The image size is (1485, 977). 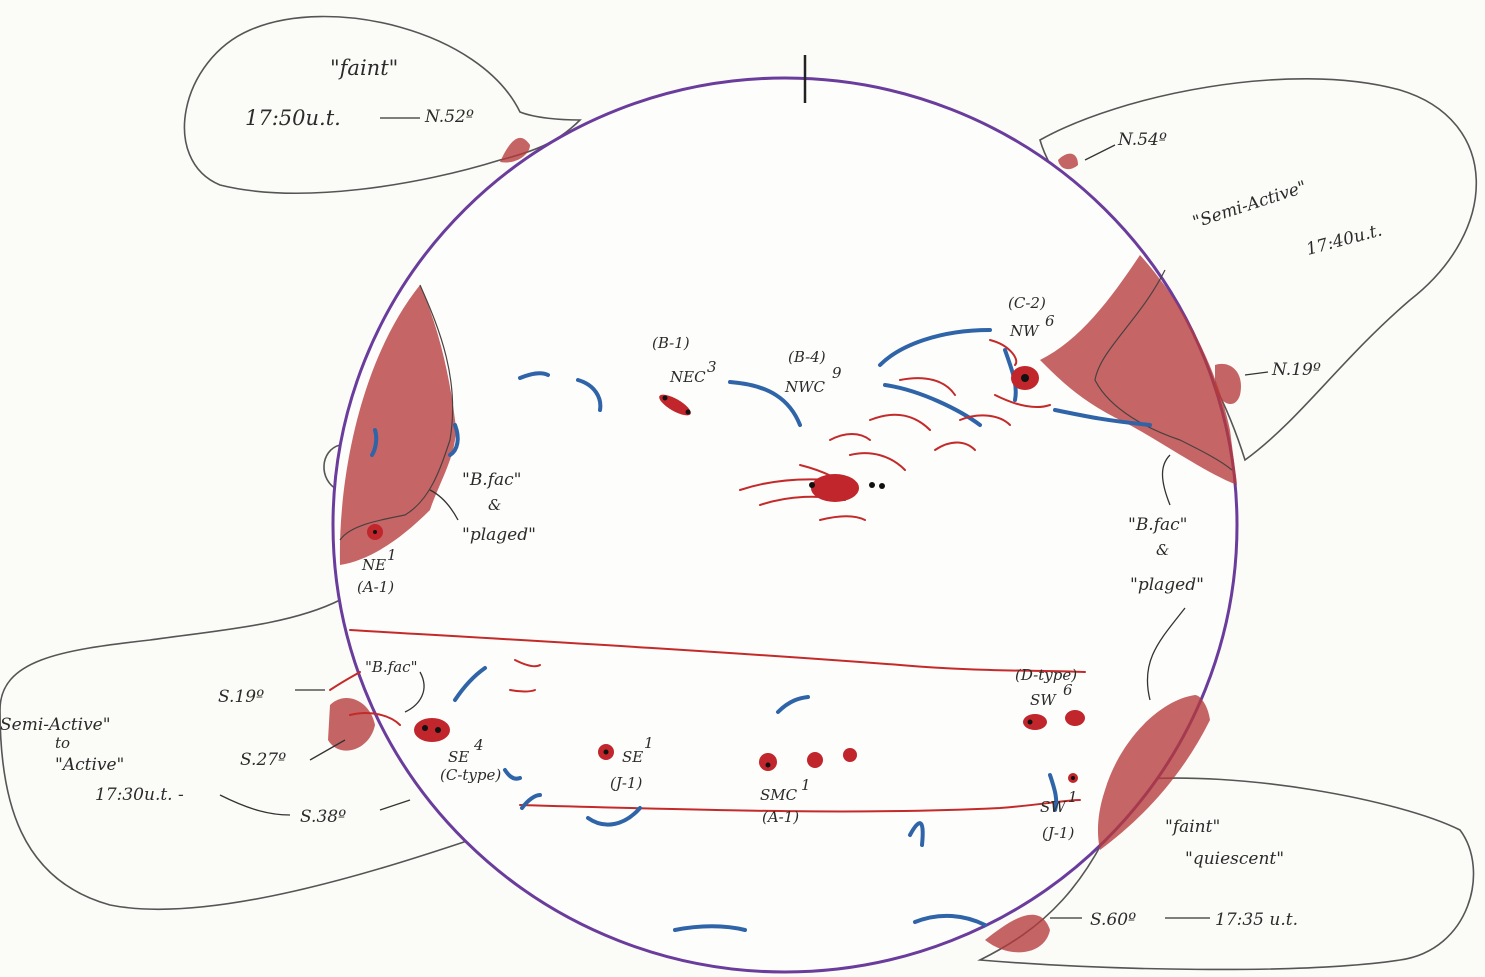 What do you see at coordinates (89, 765) in the screenshot?
I see `se-status-3: "Active"` at bounding box center [89, 765].